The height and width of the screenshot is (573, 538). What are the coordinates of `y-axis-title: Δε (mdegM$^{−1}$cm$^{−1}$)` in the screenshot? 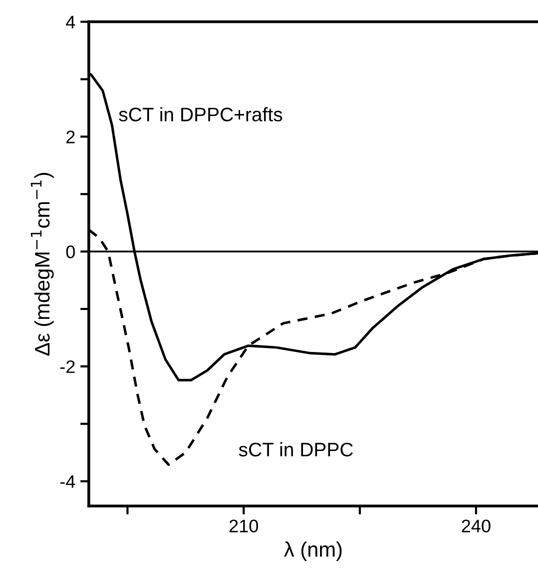 It's located at (42, 264).